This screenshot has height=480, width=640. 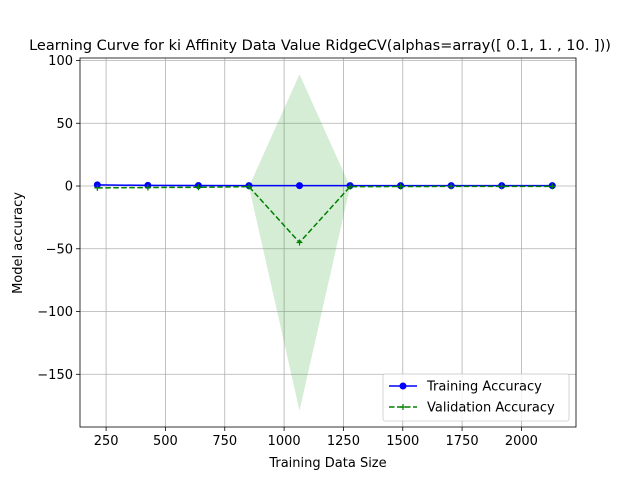 What do you see at coordinates (300, 186) in the screenshot?
I see `training-accuracy-point` at bounding box center [300, 186].